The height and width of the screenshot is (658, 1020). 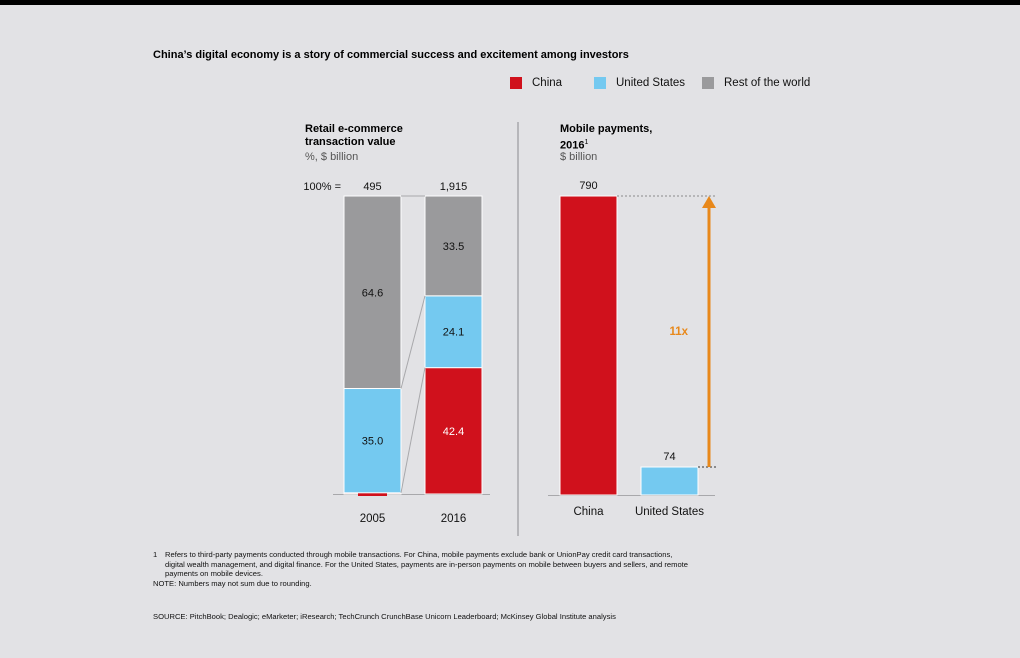 I want to click on connector-us-top, so click(x=413, y=342).